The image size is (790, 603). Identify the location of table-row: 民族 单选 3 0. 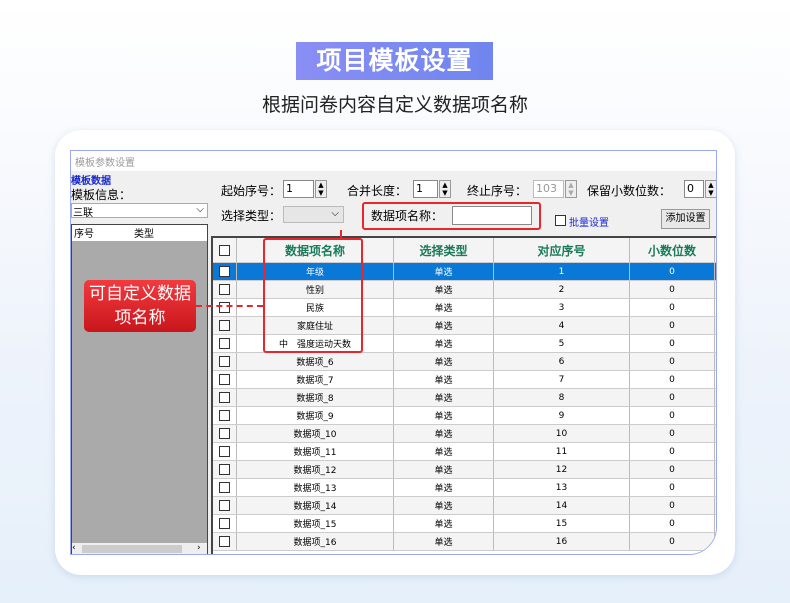
(464, 308).